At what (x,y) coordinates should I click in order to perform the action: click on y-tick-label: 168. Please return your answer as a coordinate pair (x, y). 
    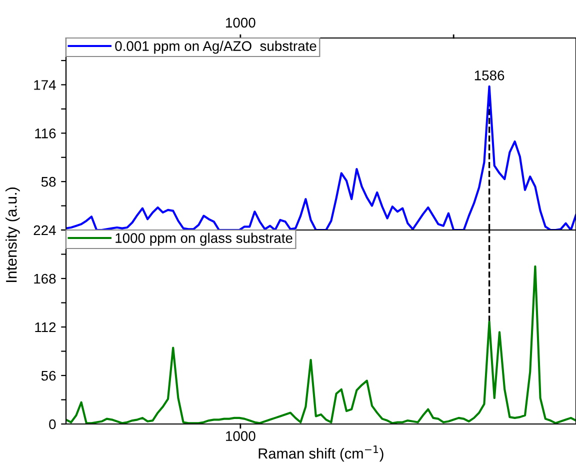
    Looking at the image, I should click on (45, 279).